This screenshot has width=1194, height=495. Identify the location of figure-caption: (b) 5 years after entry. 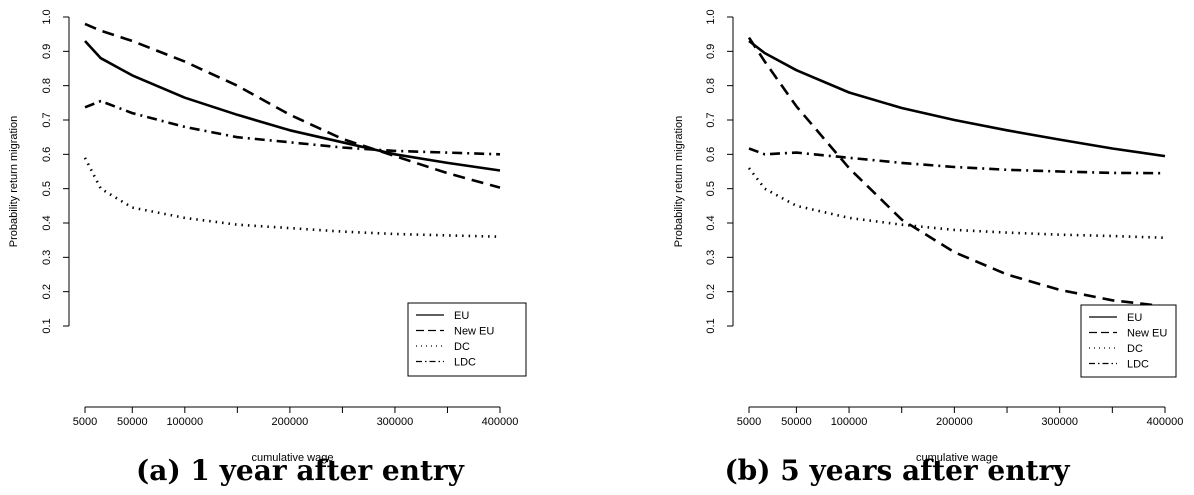
(897, 470).